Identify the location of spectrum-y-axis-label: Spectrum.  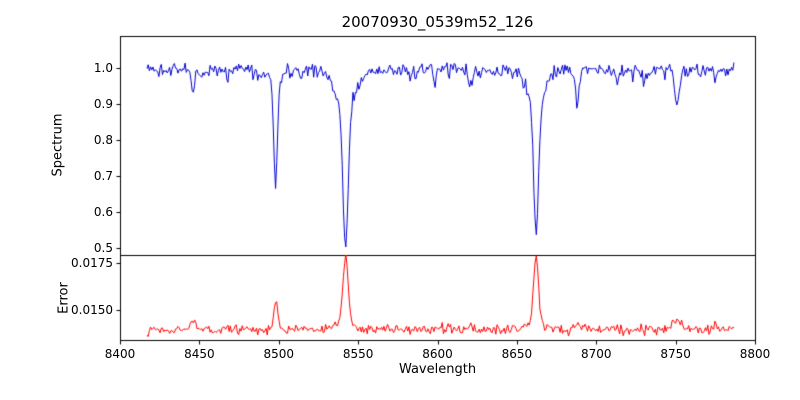
(58, 145).